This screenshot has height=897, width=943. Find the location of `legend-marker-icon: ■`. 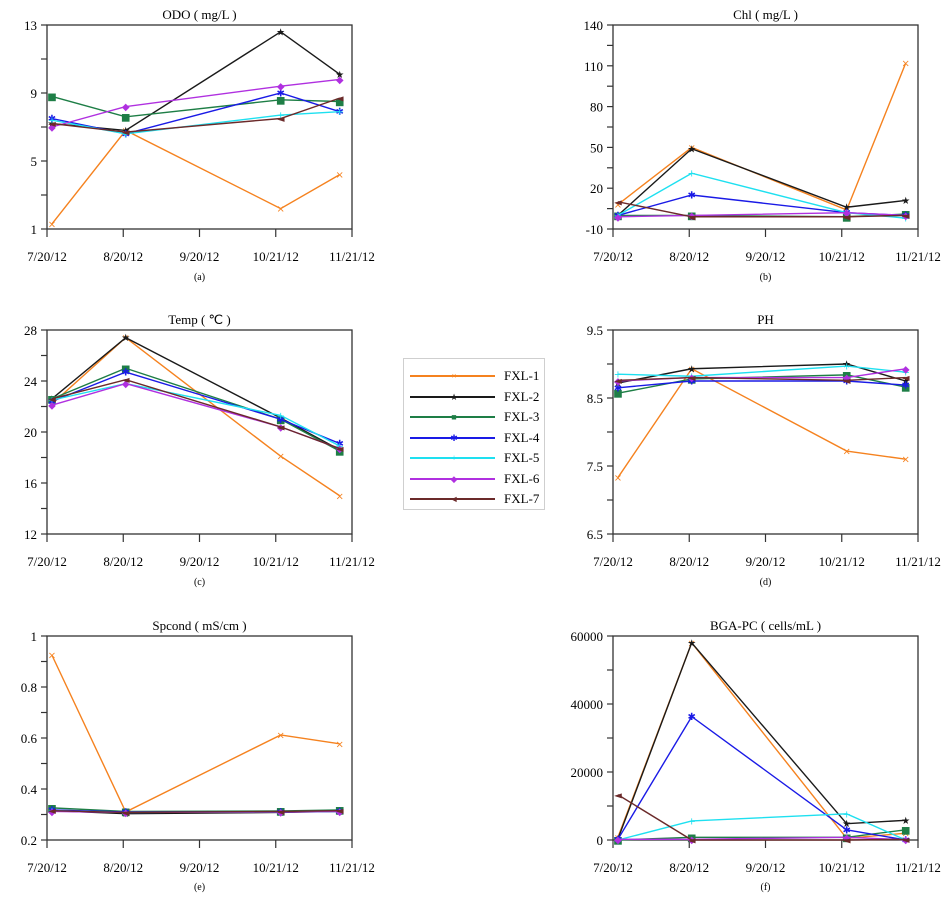

legend-marker-icon: ■ is located at coordinates (454, 417).